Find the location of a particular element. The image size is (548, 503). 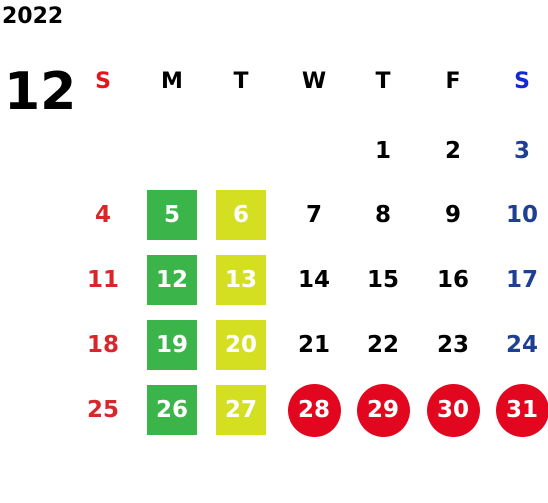

day: 2 is located at coordinates (452, 151).